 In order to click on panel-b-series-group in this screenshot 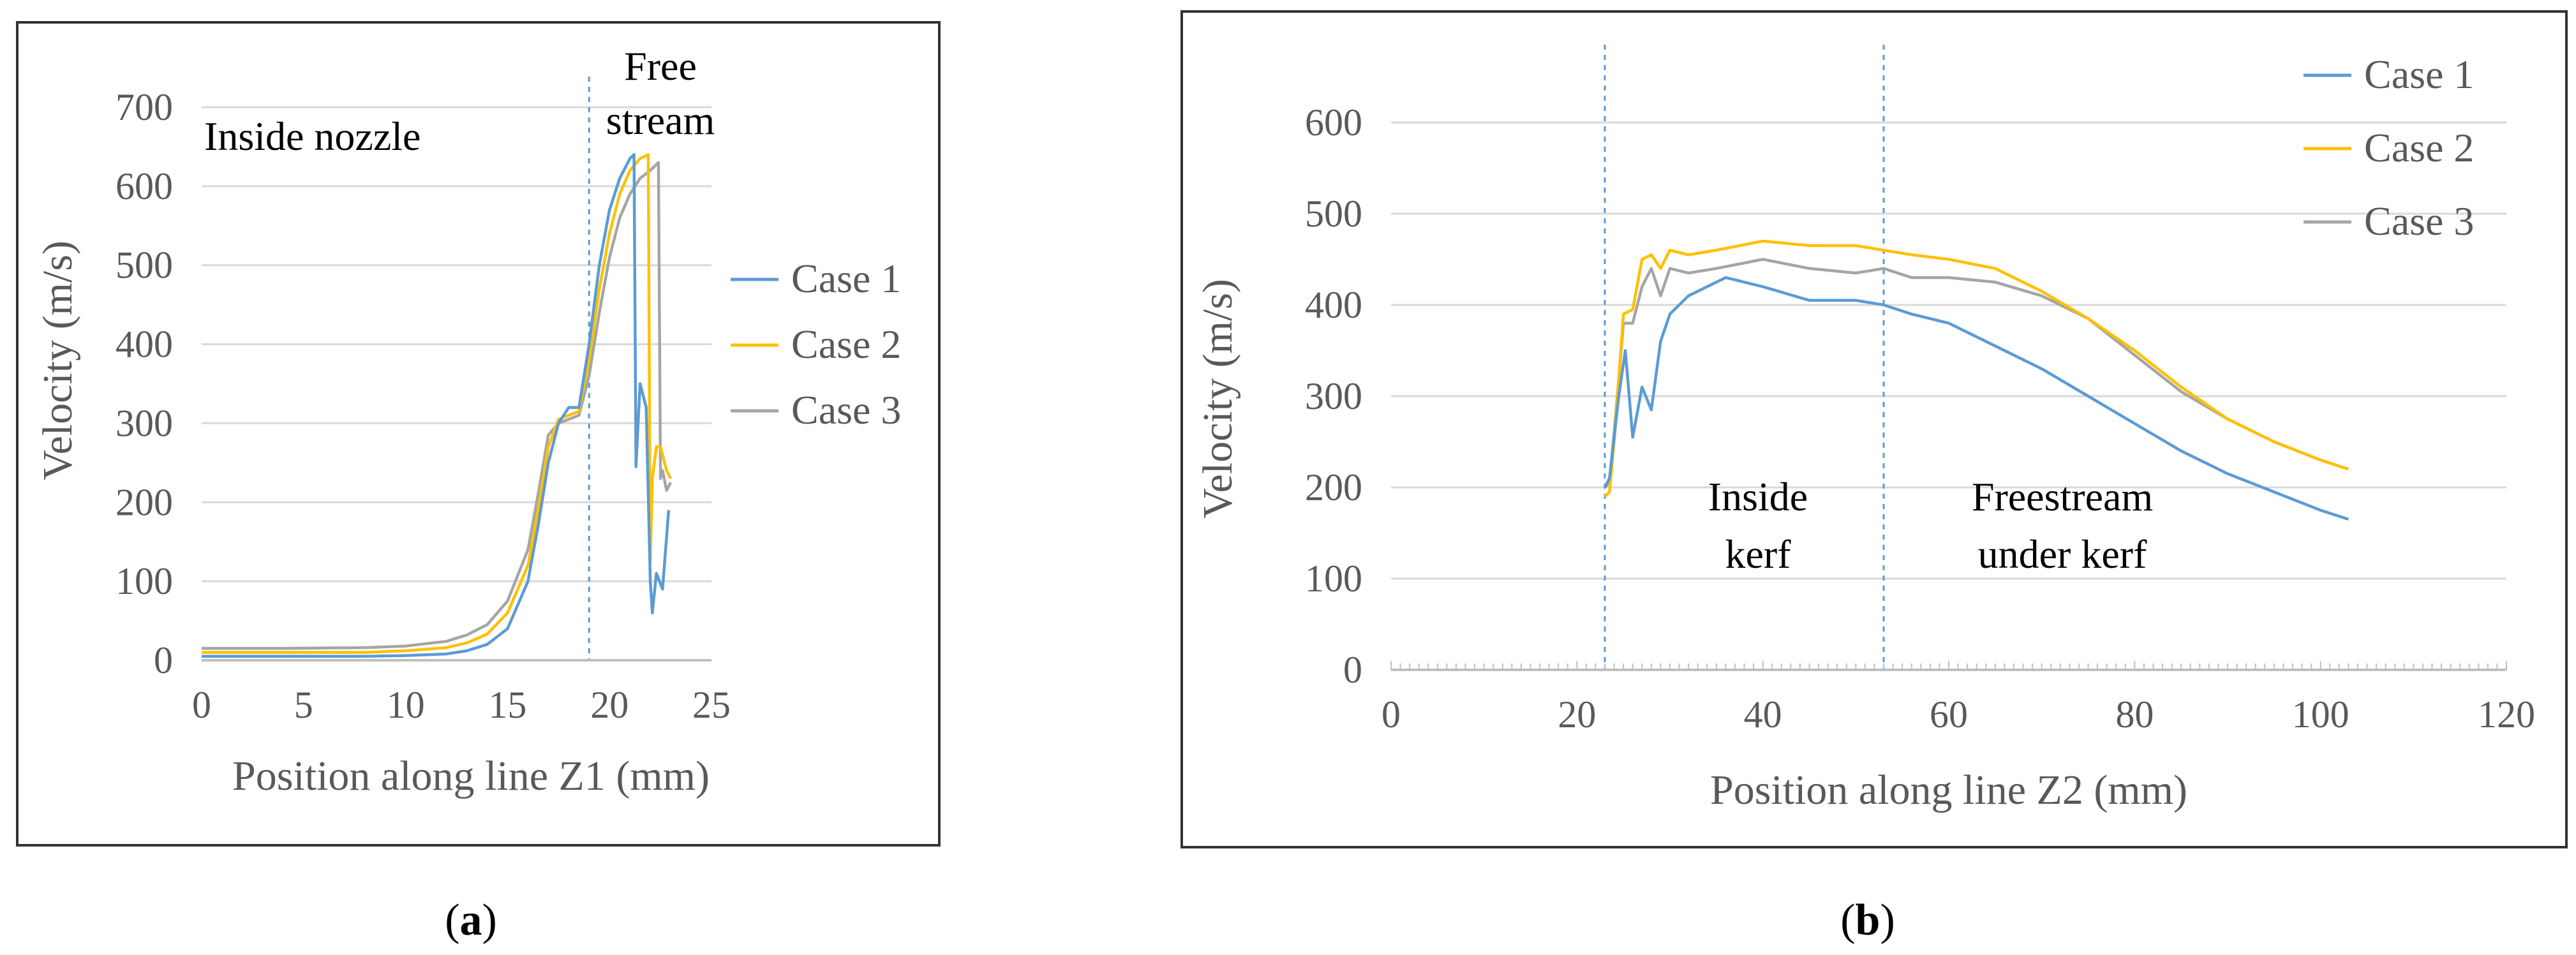, I will do `click(1976, 380)`.